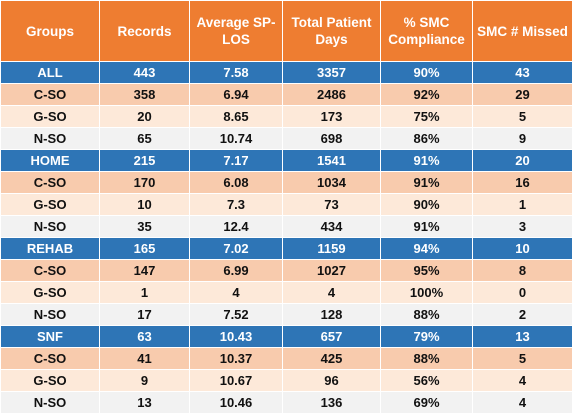 The height and width of the screenshot is (414, 572). I want to click on value-cell: 7.3, so click(236, 204).